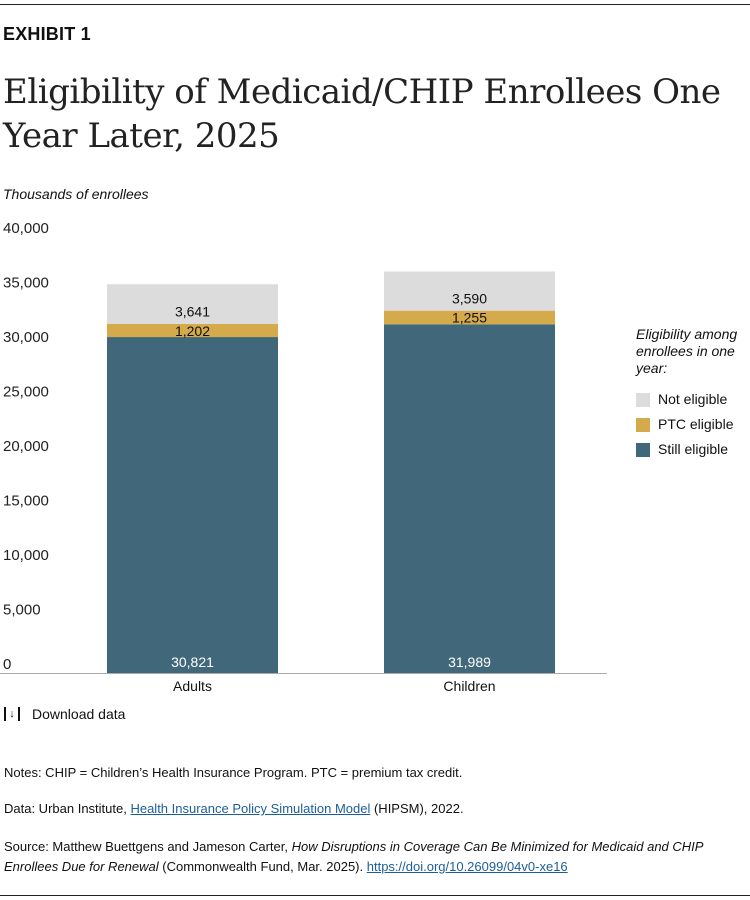 Image resolution: width=750 pixels, height=900 pixels. Describe the element at coordinates (7, 664) in the screenshot. I see `y-tick-label: 0` at that location.